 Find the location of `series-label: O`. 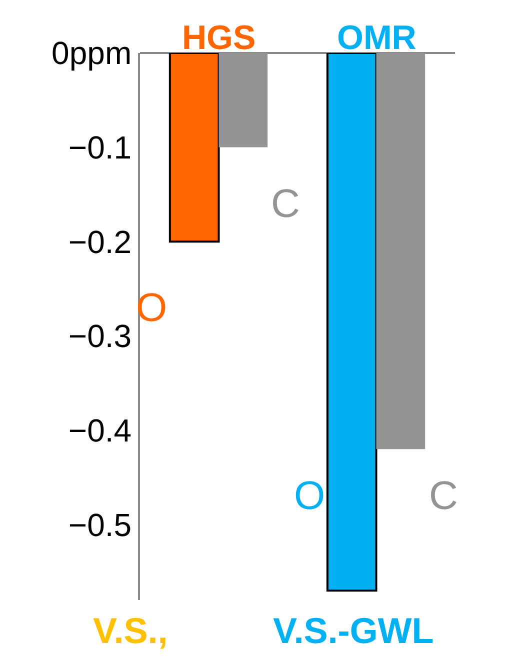

series-label: O is located at coordinates (310, 496).